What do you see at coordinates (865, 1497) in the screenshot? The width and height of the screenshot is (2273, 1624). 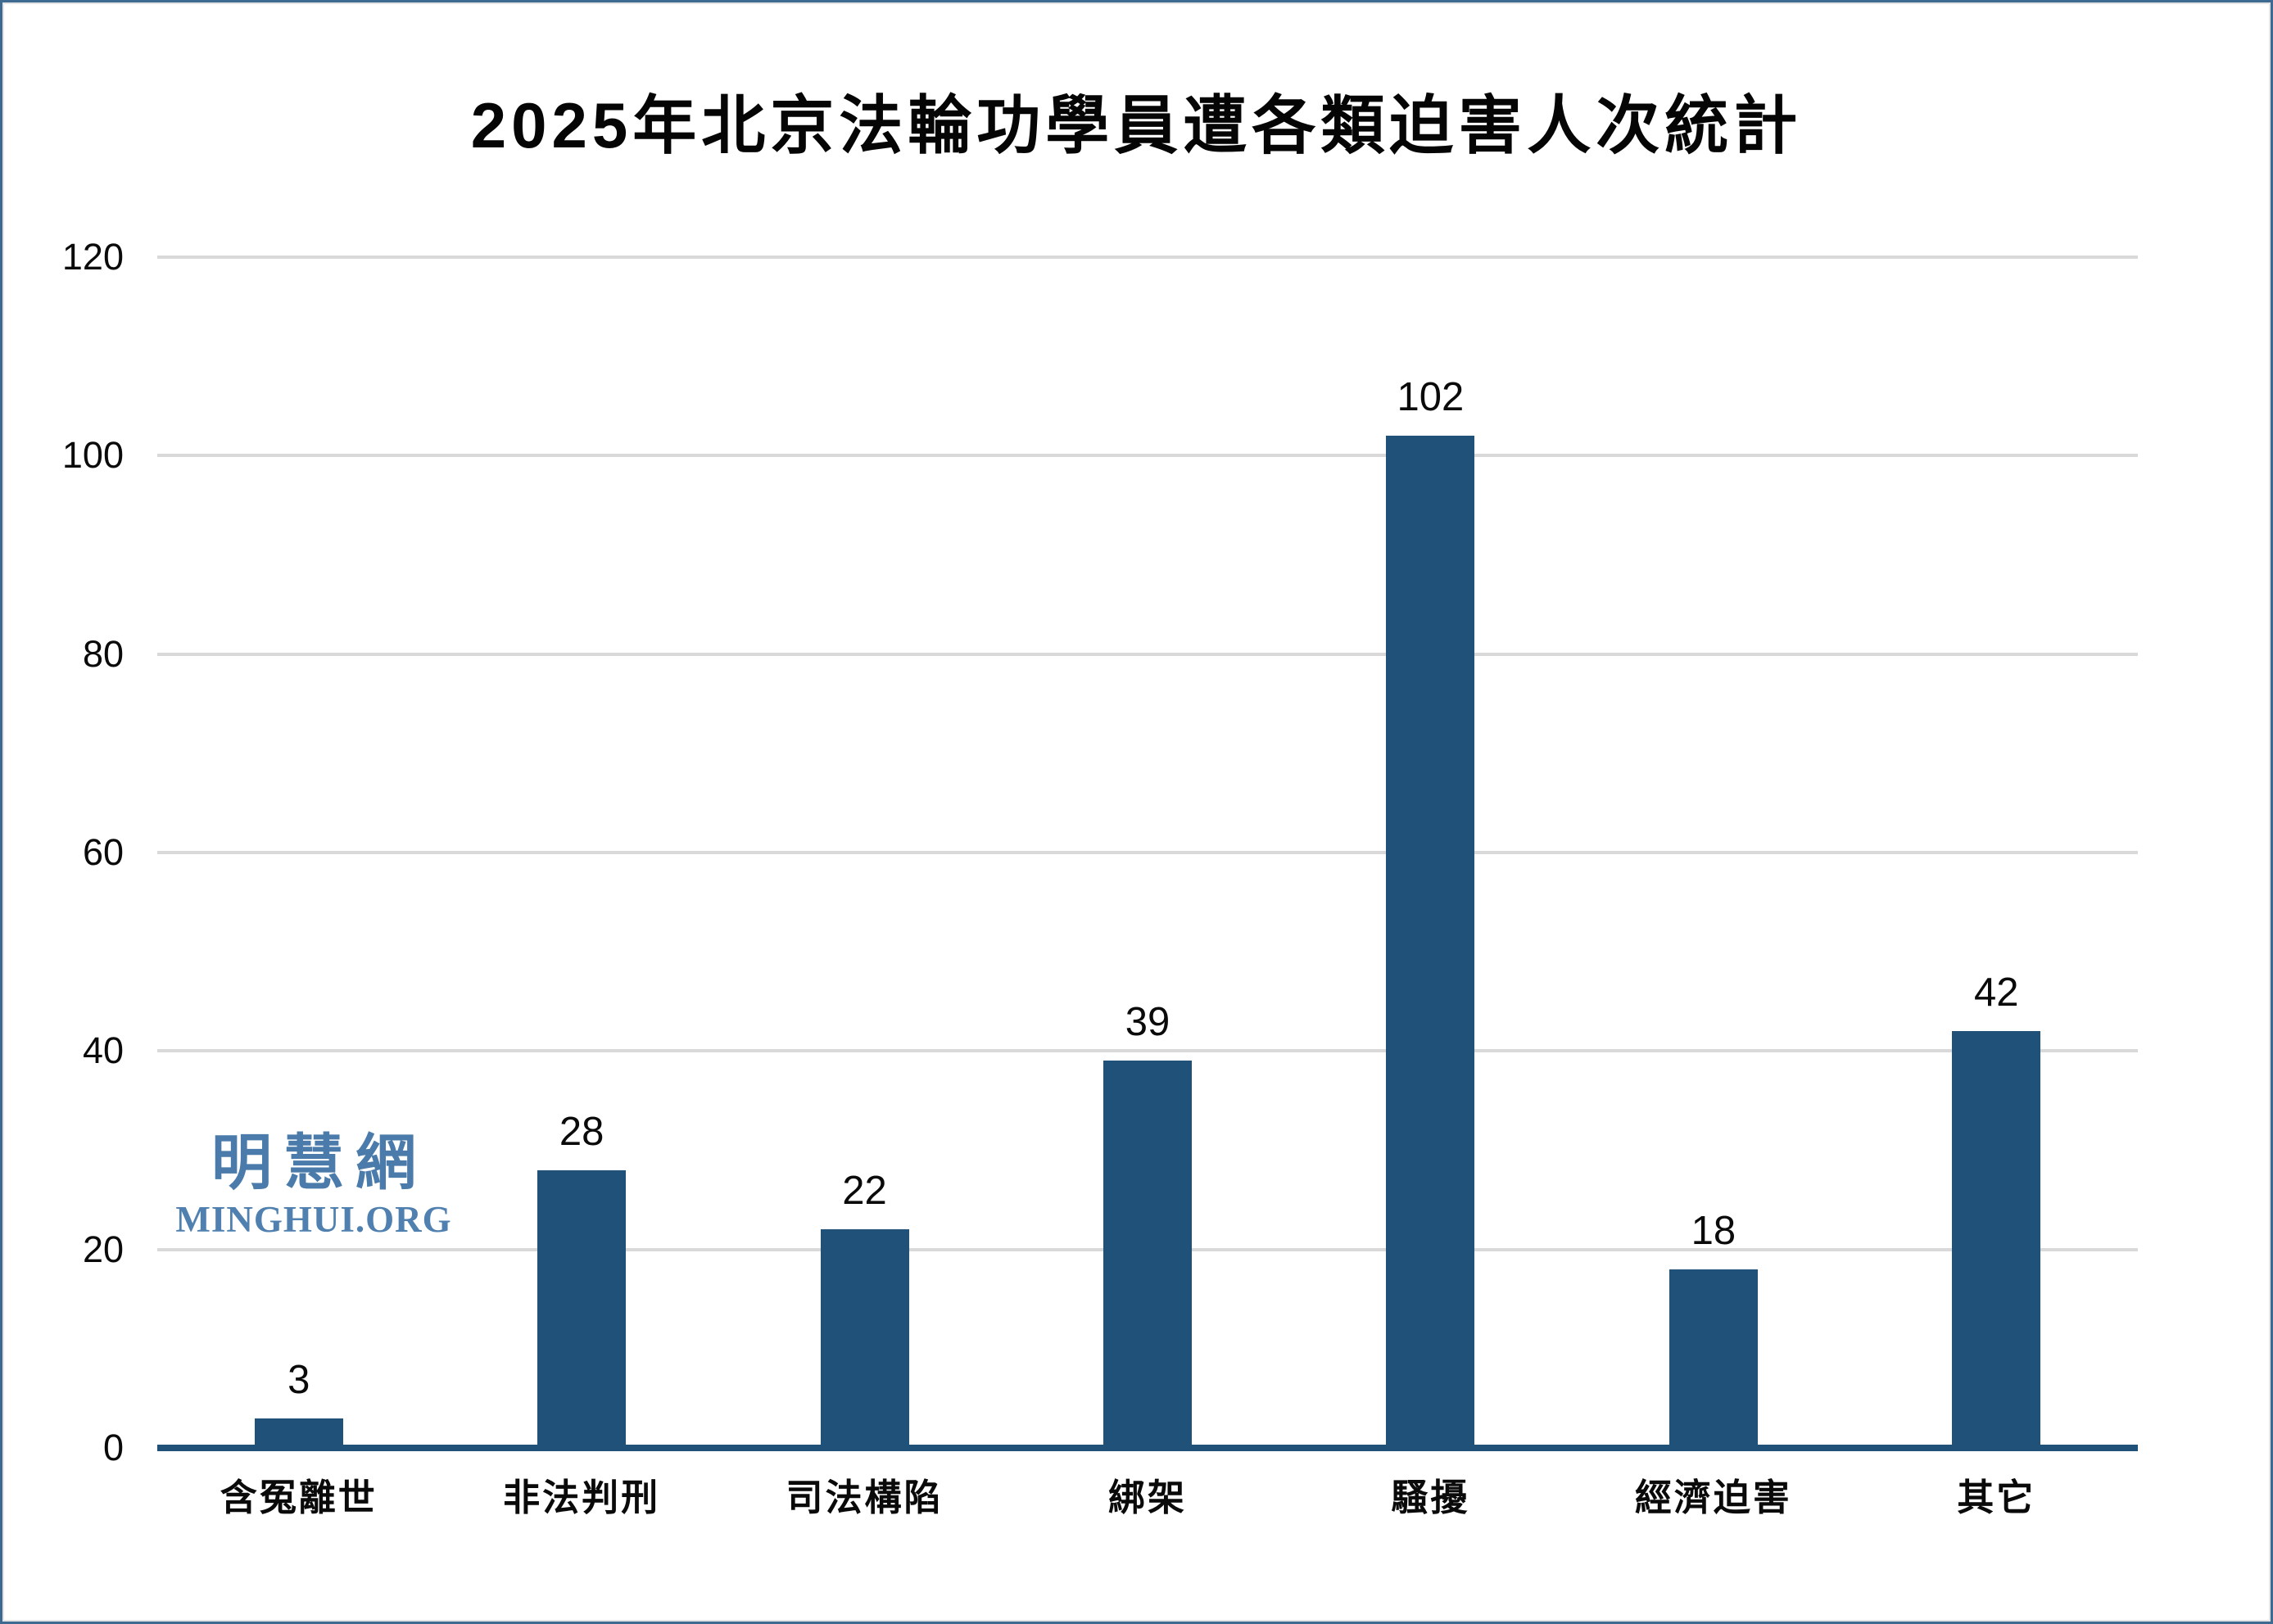 I see `xtick-label-3: 司法構陷` at bounding box center [865, 1497].